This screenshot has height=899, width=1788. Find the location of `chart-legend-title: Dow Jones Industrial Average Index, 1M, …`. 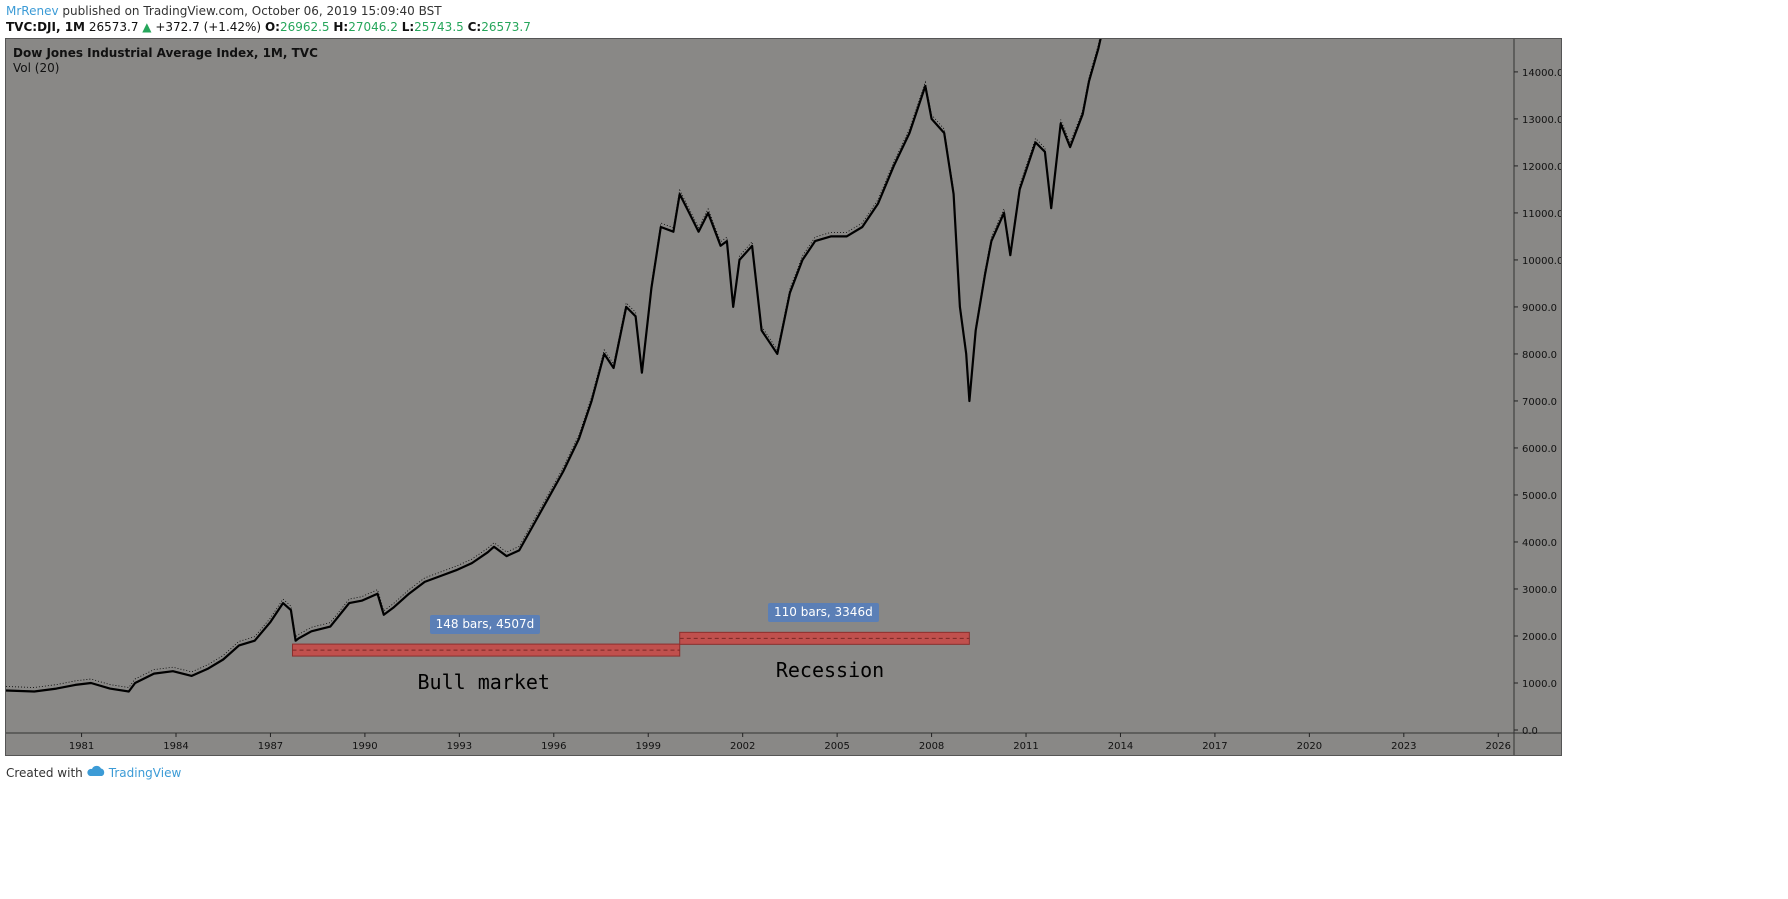

chart-legend-title: Dow Jones Industrial Average Index, 1M, … is located at coordinates (165, 53).